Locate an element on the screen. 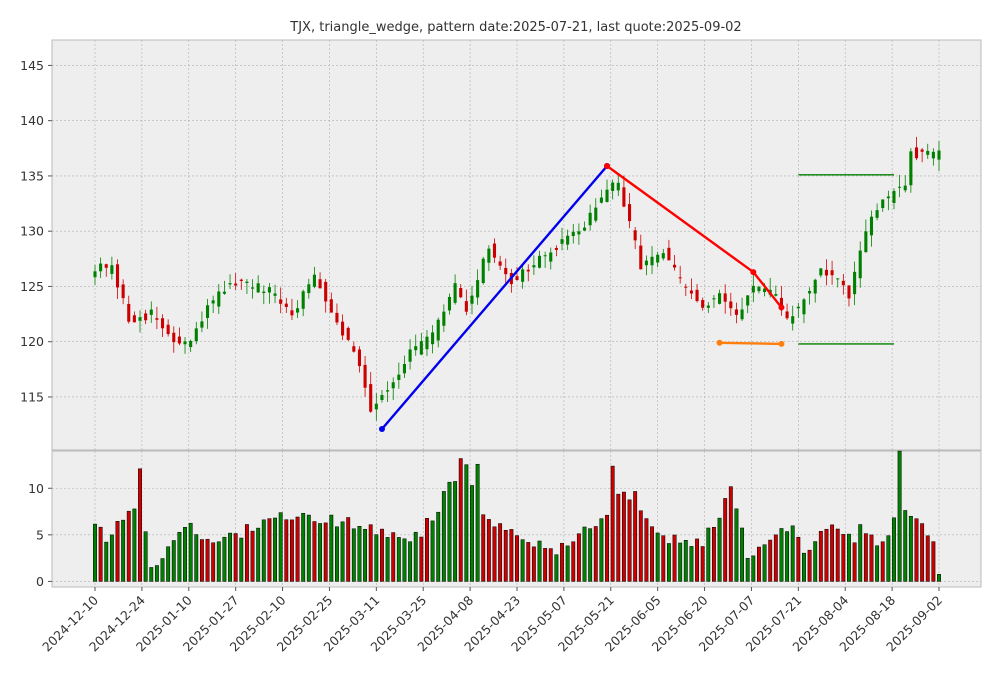 The image size is (1001, 682). volume-tick-label: 10 is located at coordinates (36, 488).